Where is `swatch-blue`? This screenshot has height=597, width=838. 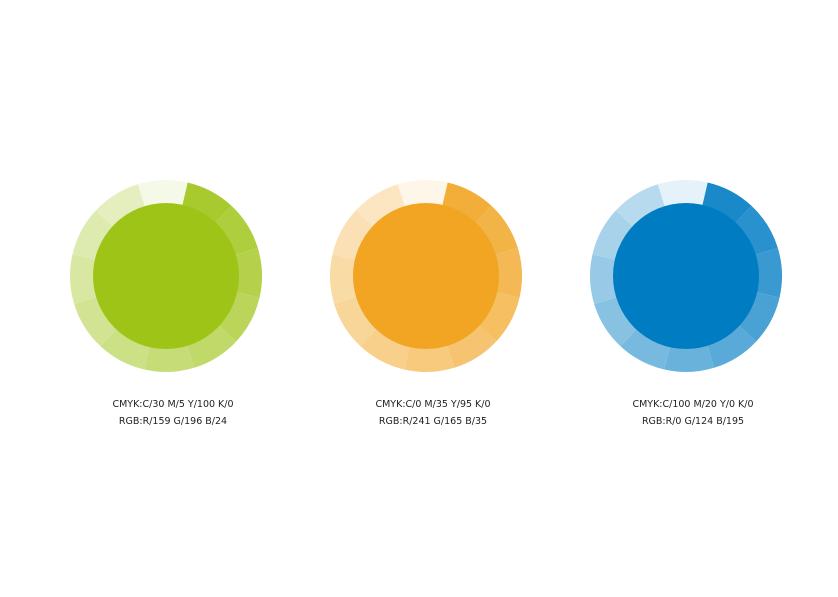
swatch-blue is located at coordinates (686, 276).